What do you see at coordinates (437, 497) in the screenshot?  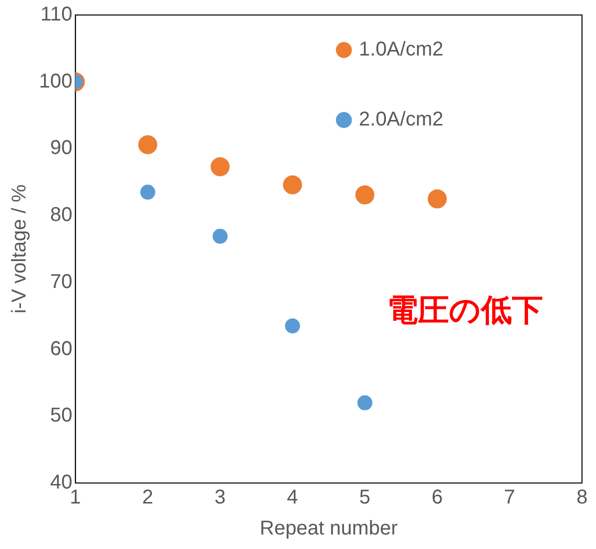 I see `x-tick-label: 6` at bounding box center [437, 497].